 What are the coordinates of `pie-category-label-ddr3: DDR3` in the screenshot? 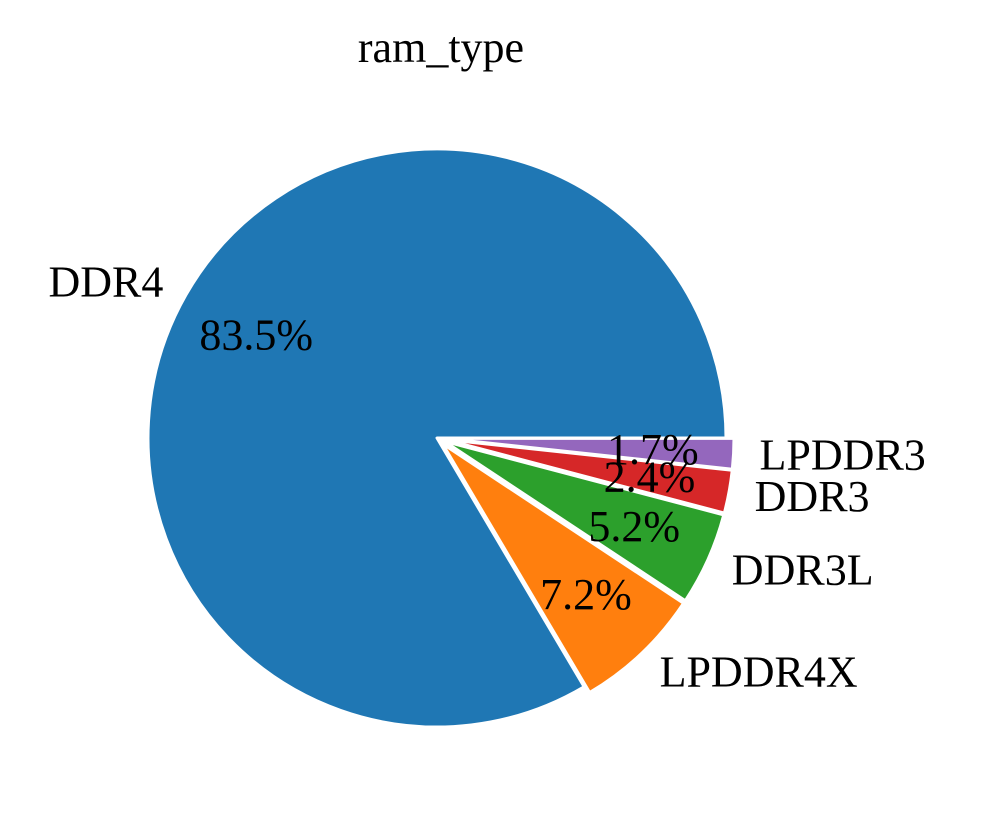 It's located at (812, 496).